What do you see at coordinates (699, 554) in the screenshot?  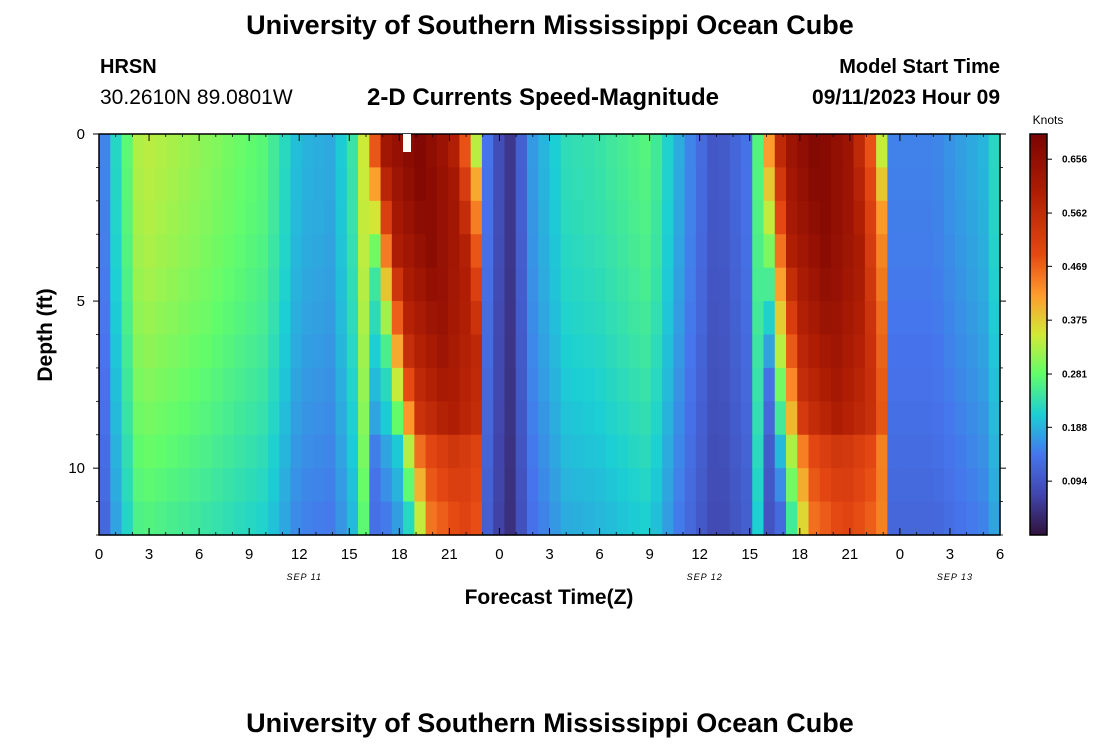 I see `x-tick-label: 12` at bounding box center [699, 554].